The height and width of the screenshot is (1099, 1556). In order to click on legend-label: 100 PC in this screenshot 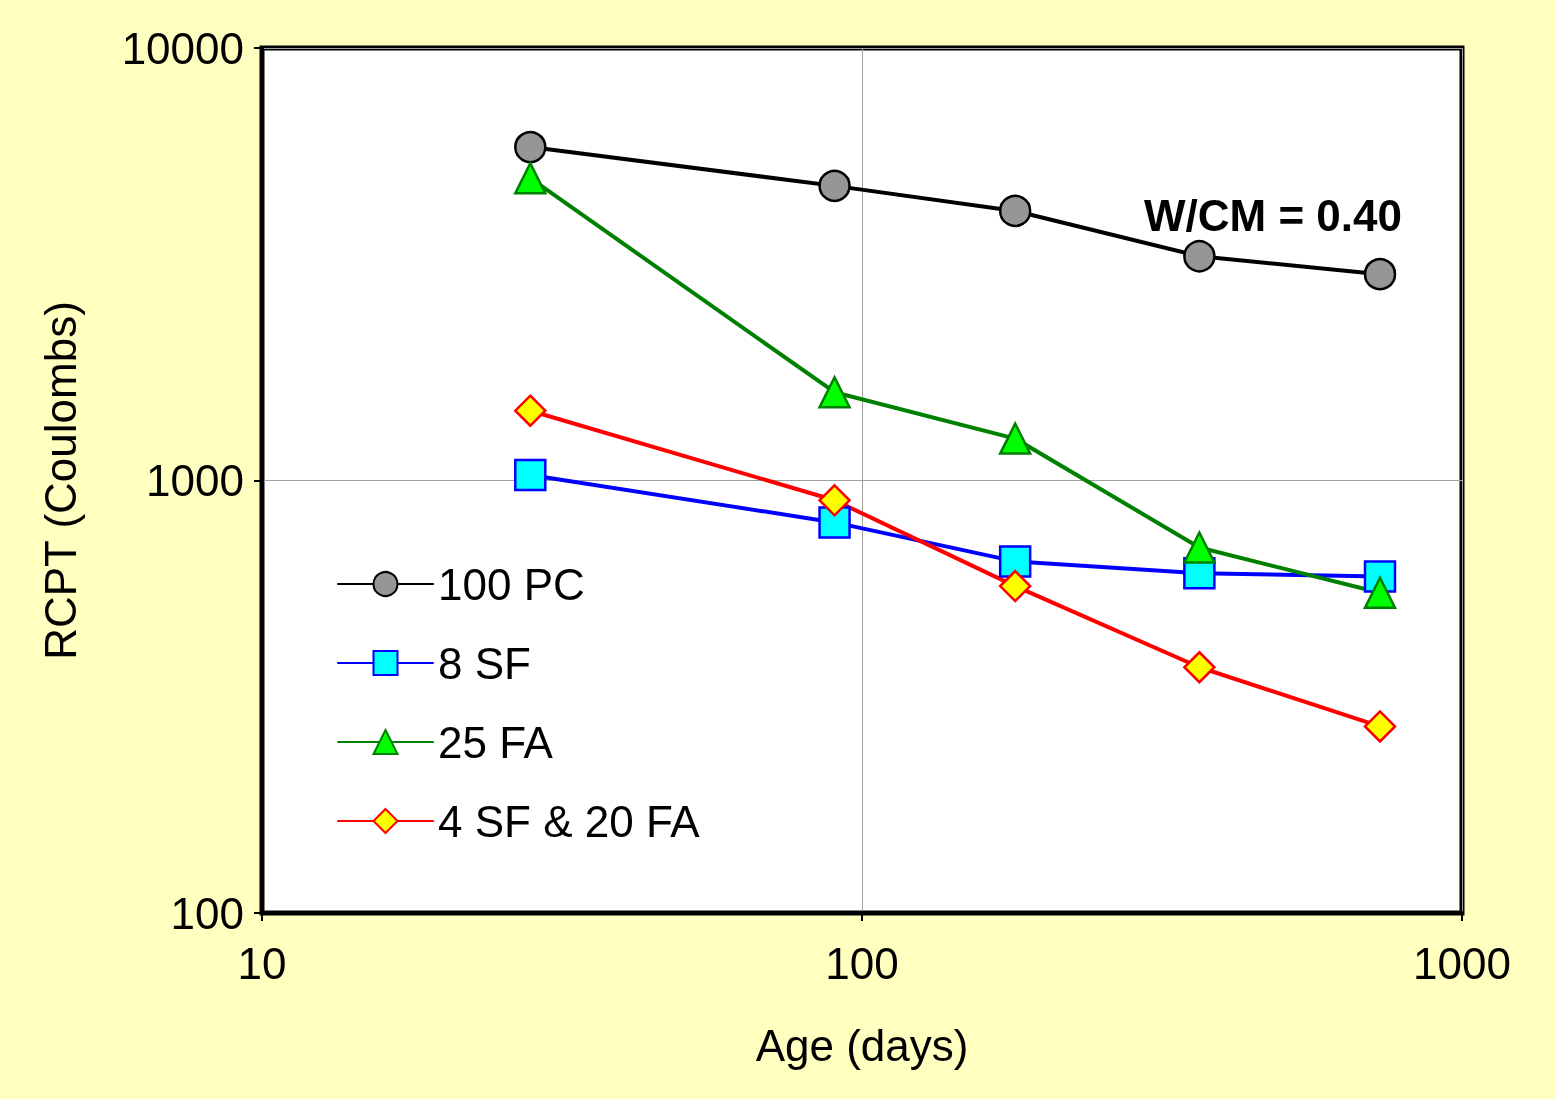, I will do `click(511, 584)`.